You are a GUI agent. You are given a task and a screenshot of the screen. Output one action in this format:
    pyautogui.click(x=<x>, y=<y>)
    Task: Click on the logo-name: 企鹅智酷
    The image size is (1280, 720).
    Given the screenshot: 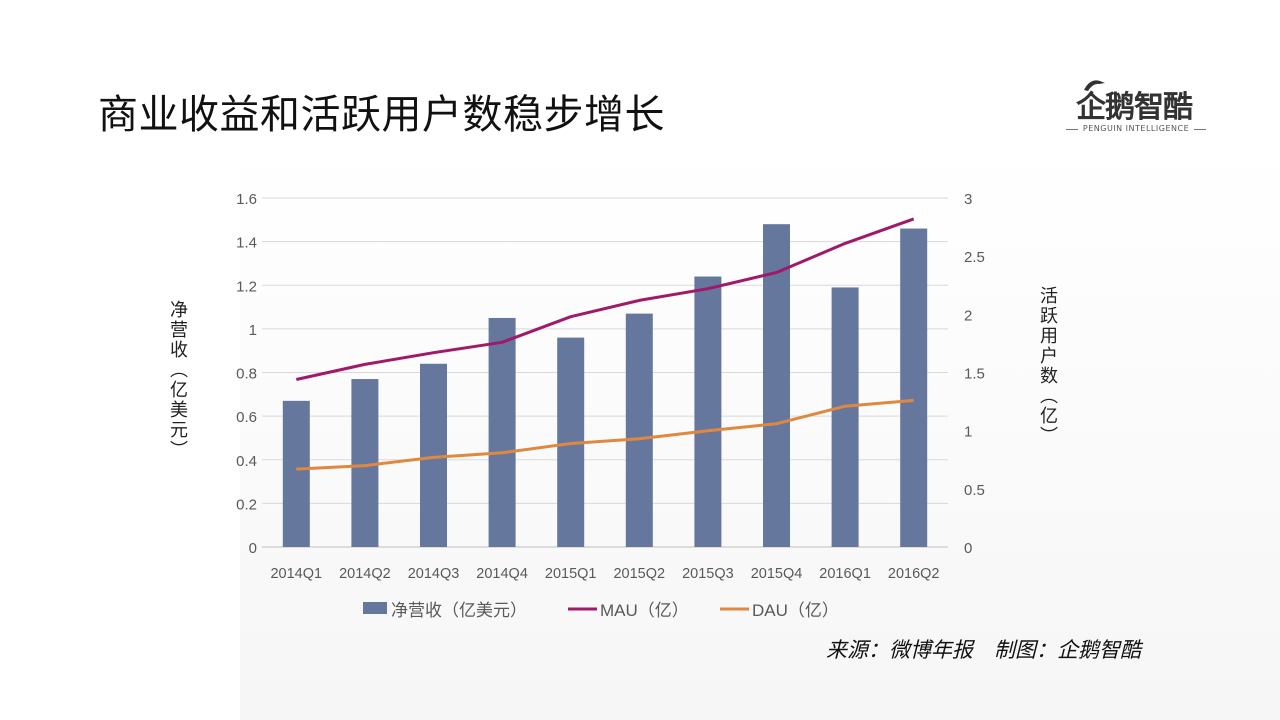 What is the action you would take?
    pyautogui.click(x=1134, y=107)
    